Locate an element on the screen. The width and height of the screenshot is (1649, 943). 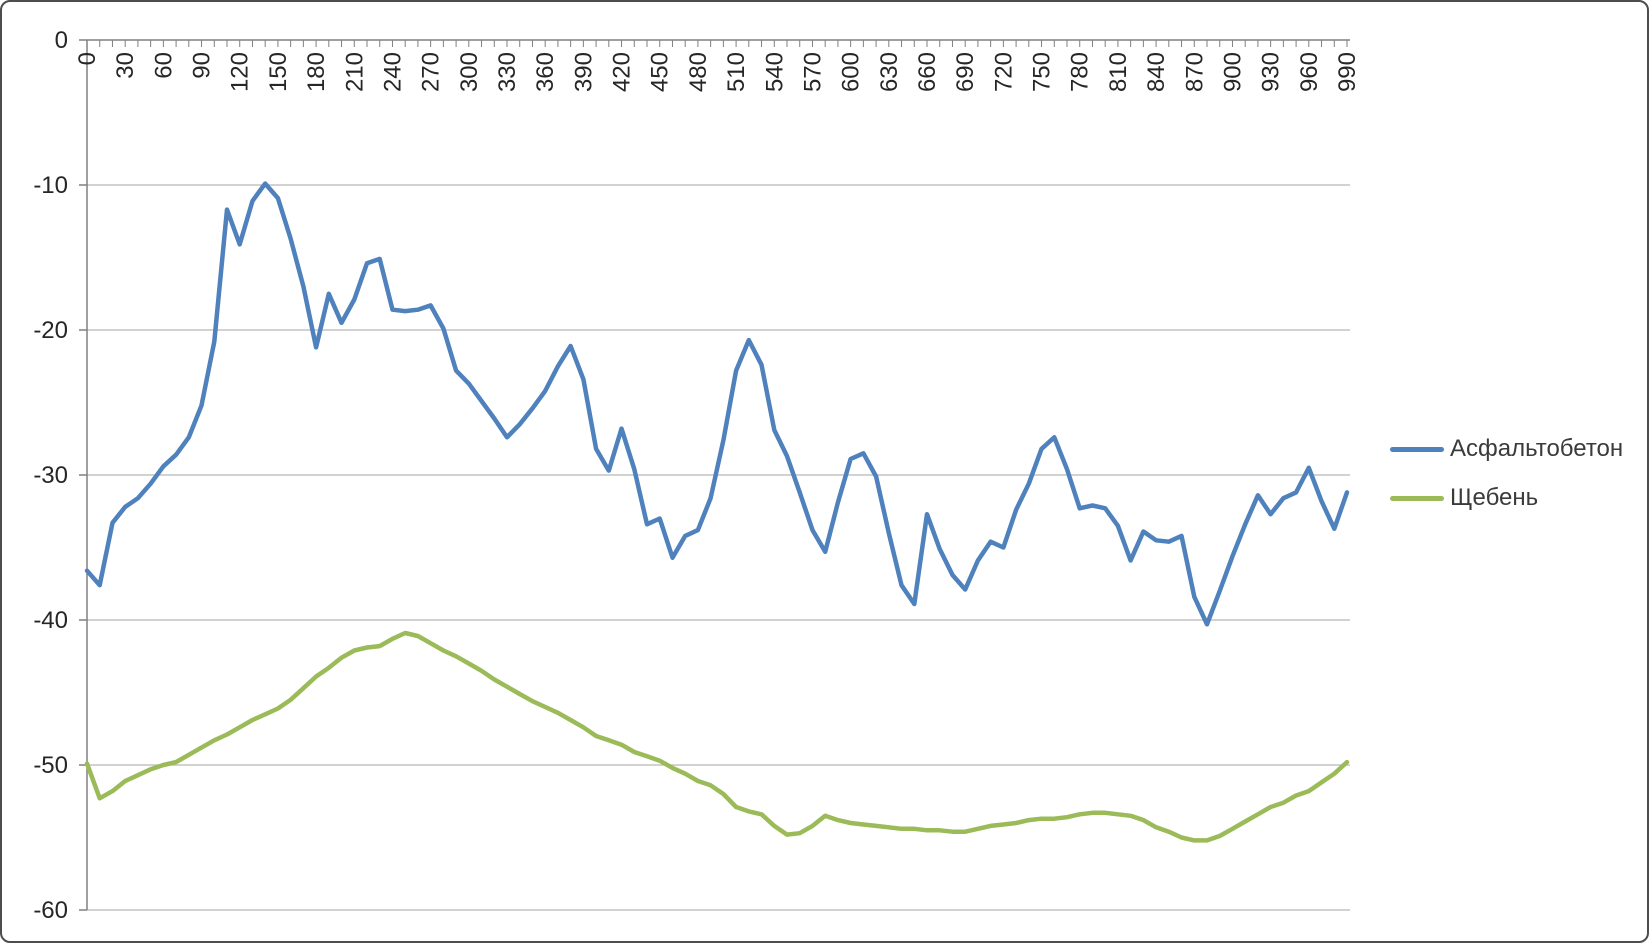
x-tick-label: 210 is located at coordinates (354, 72).